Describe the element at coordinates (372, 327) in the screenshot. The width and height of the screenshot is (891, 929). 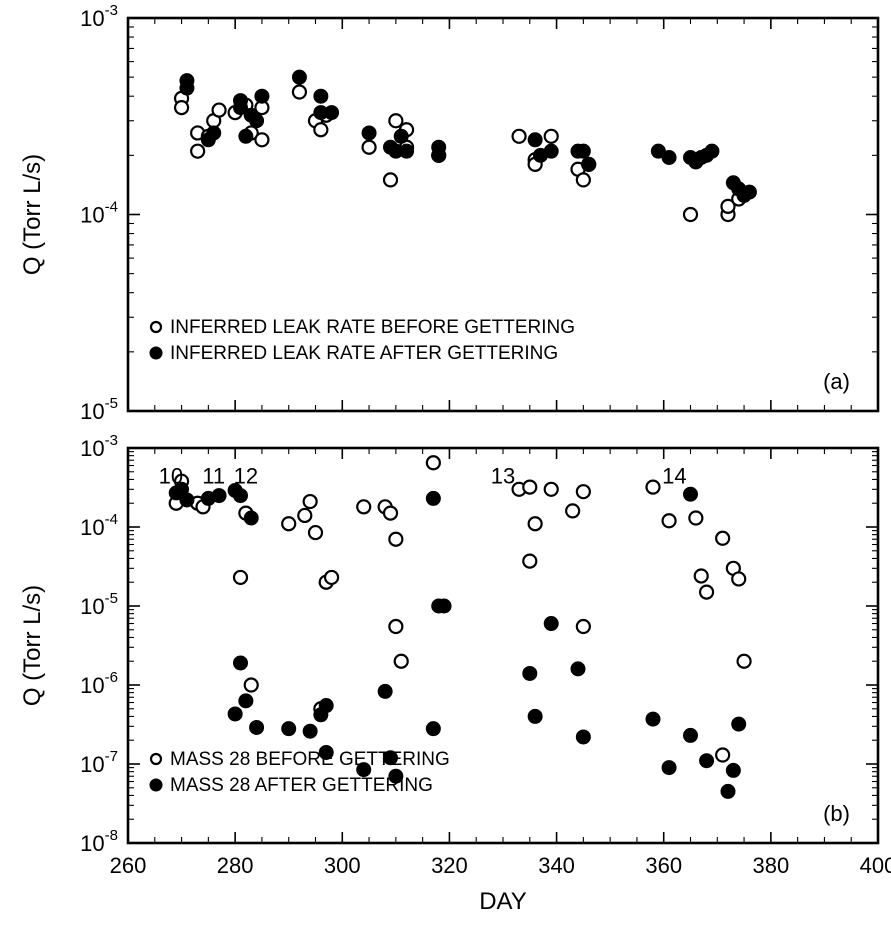
I see `legend-entry: INFERRED LEAK RATE BEFORE GETTERING` at that location.